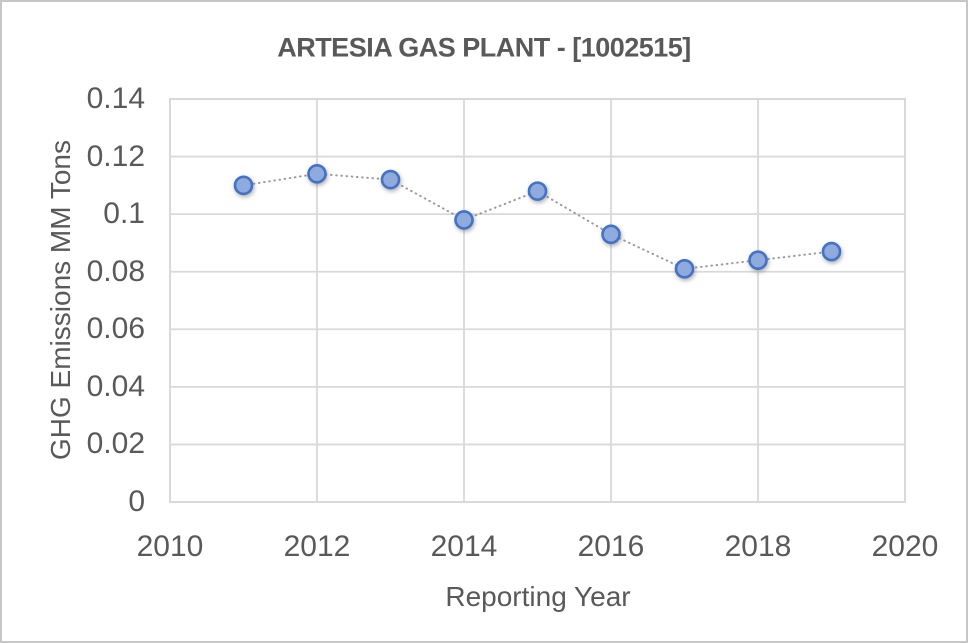 The height and width of the screenshot is (643, 968). I want to click on x-tick-label: 2016, so click(611, 546).